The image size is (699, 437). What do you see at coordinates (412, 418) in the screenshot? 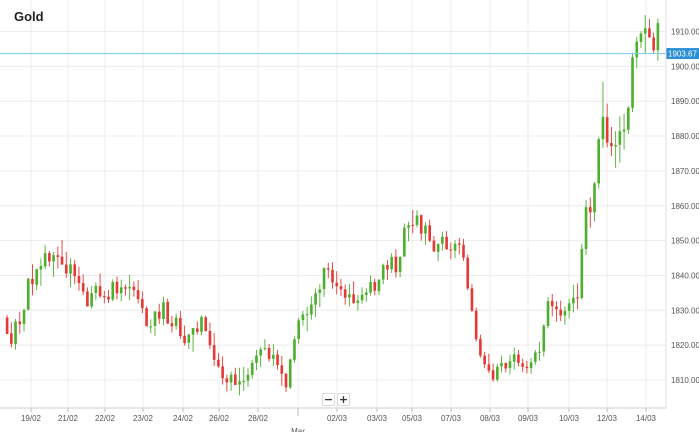
I see `x-tick-label: 05/03` at bounding box center [412, 418].